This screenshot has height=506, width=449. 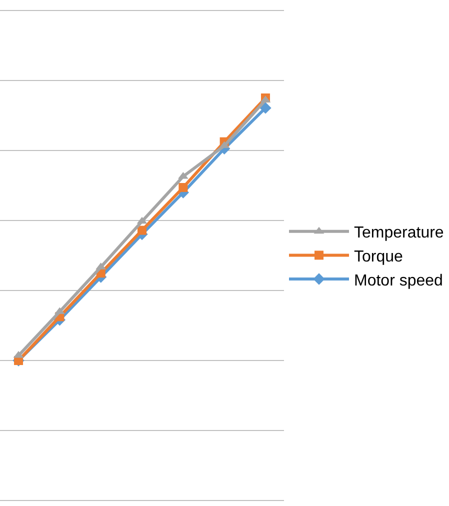 What do you see at coordinates (398, 281) in the screenshot?
I see `legend-label: Motor speed` at bounding box center [398, 281].